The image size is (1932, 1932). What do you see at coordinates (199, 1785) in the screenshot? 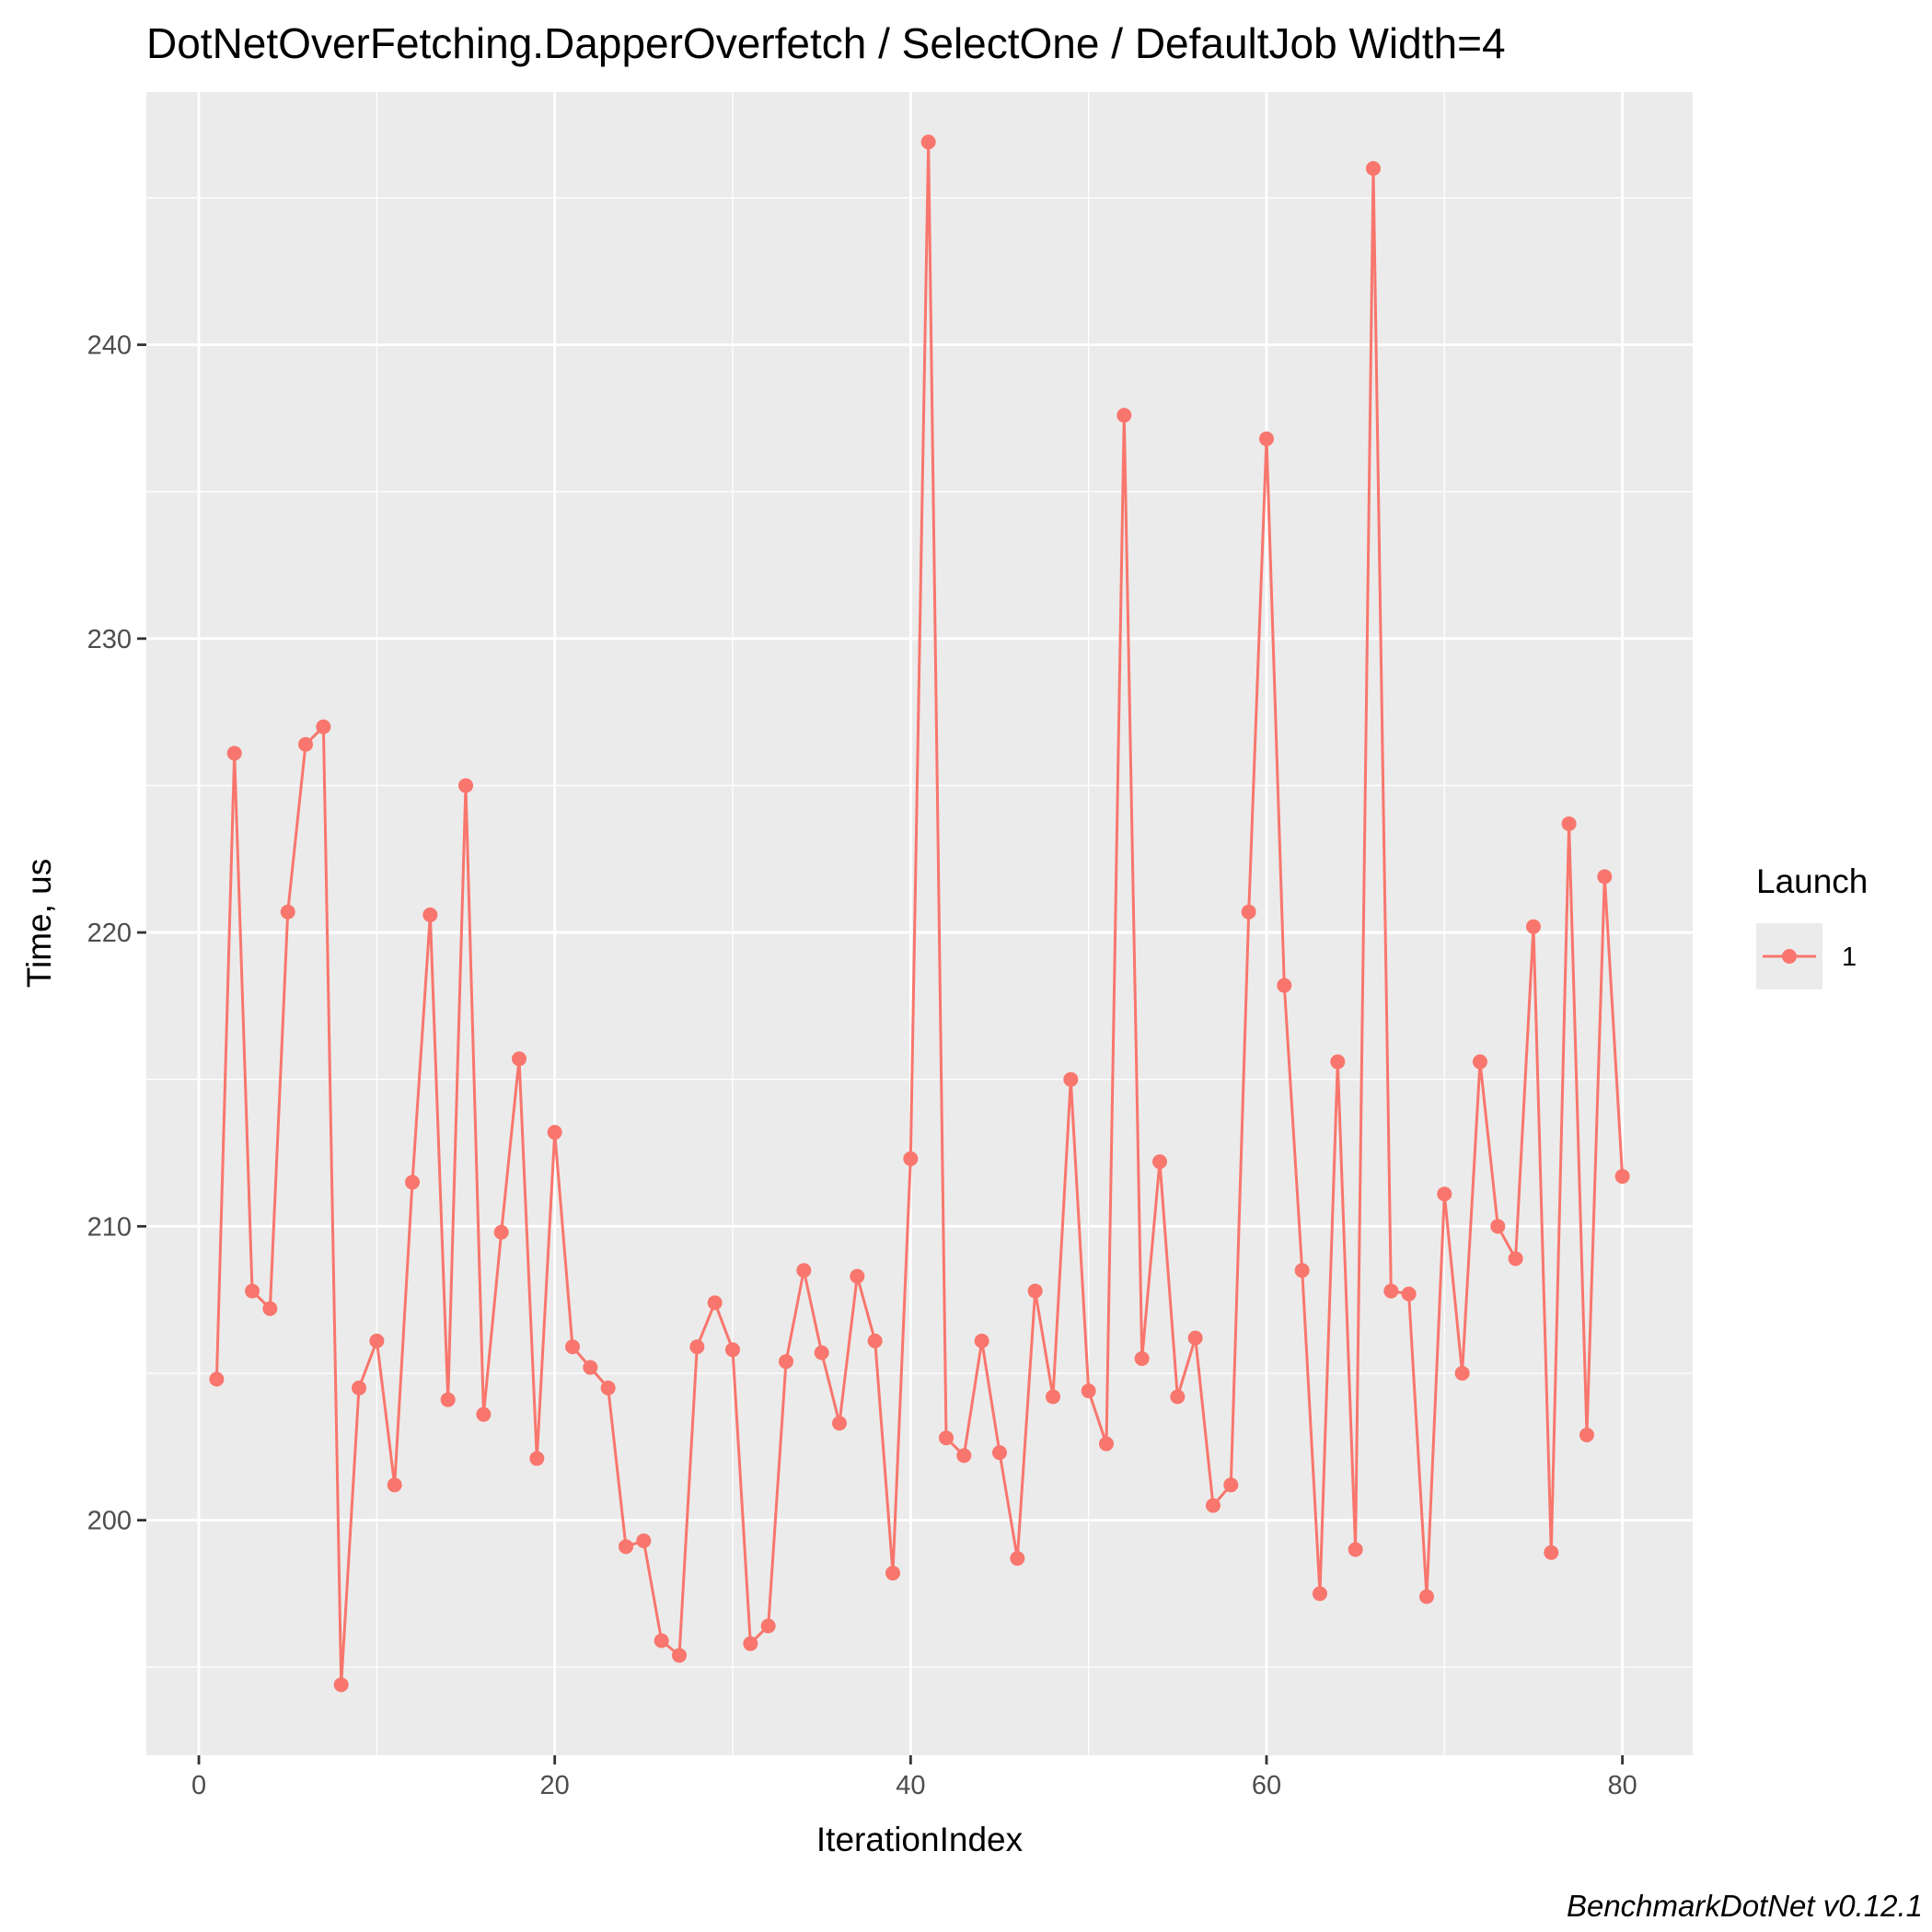
I see `x-tick-label: 0` at bounding box center [199, 1785].